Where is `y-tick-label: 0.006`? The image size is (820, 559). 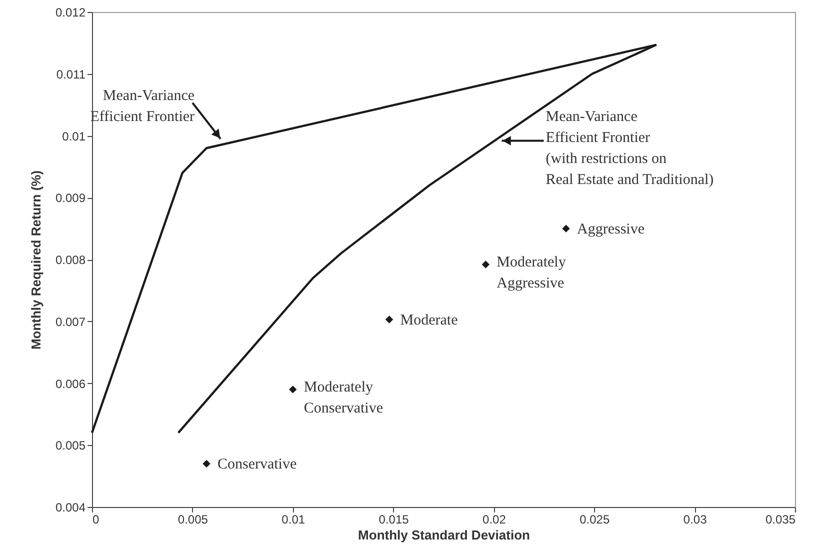 y-tick-label: 0.006 is located at coordinates (70, 383).